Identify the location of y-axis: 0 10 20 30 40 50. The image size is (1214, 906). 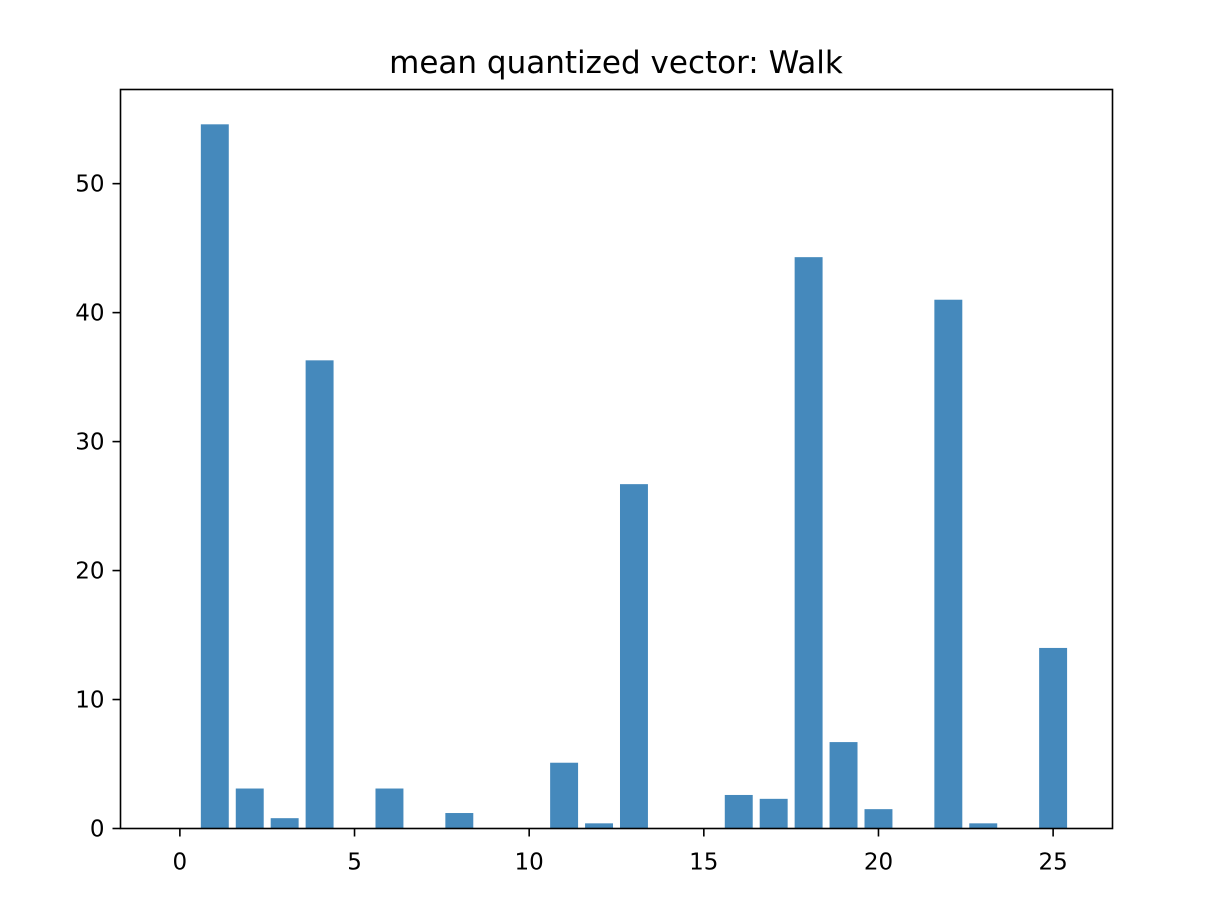
(98, 507).